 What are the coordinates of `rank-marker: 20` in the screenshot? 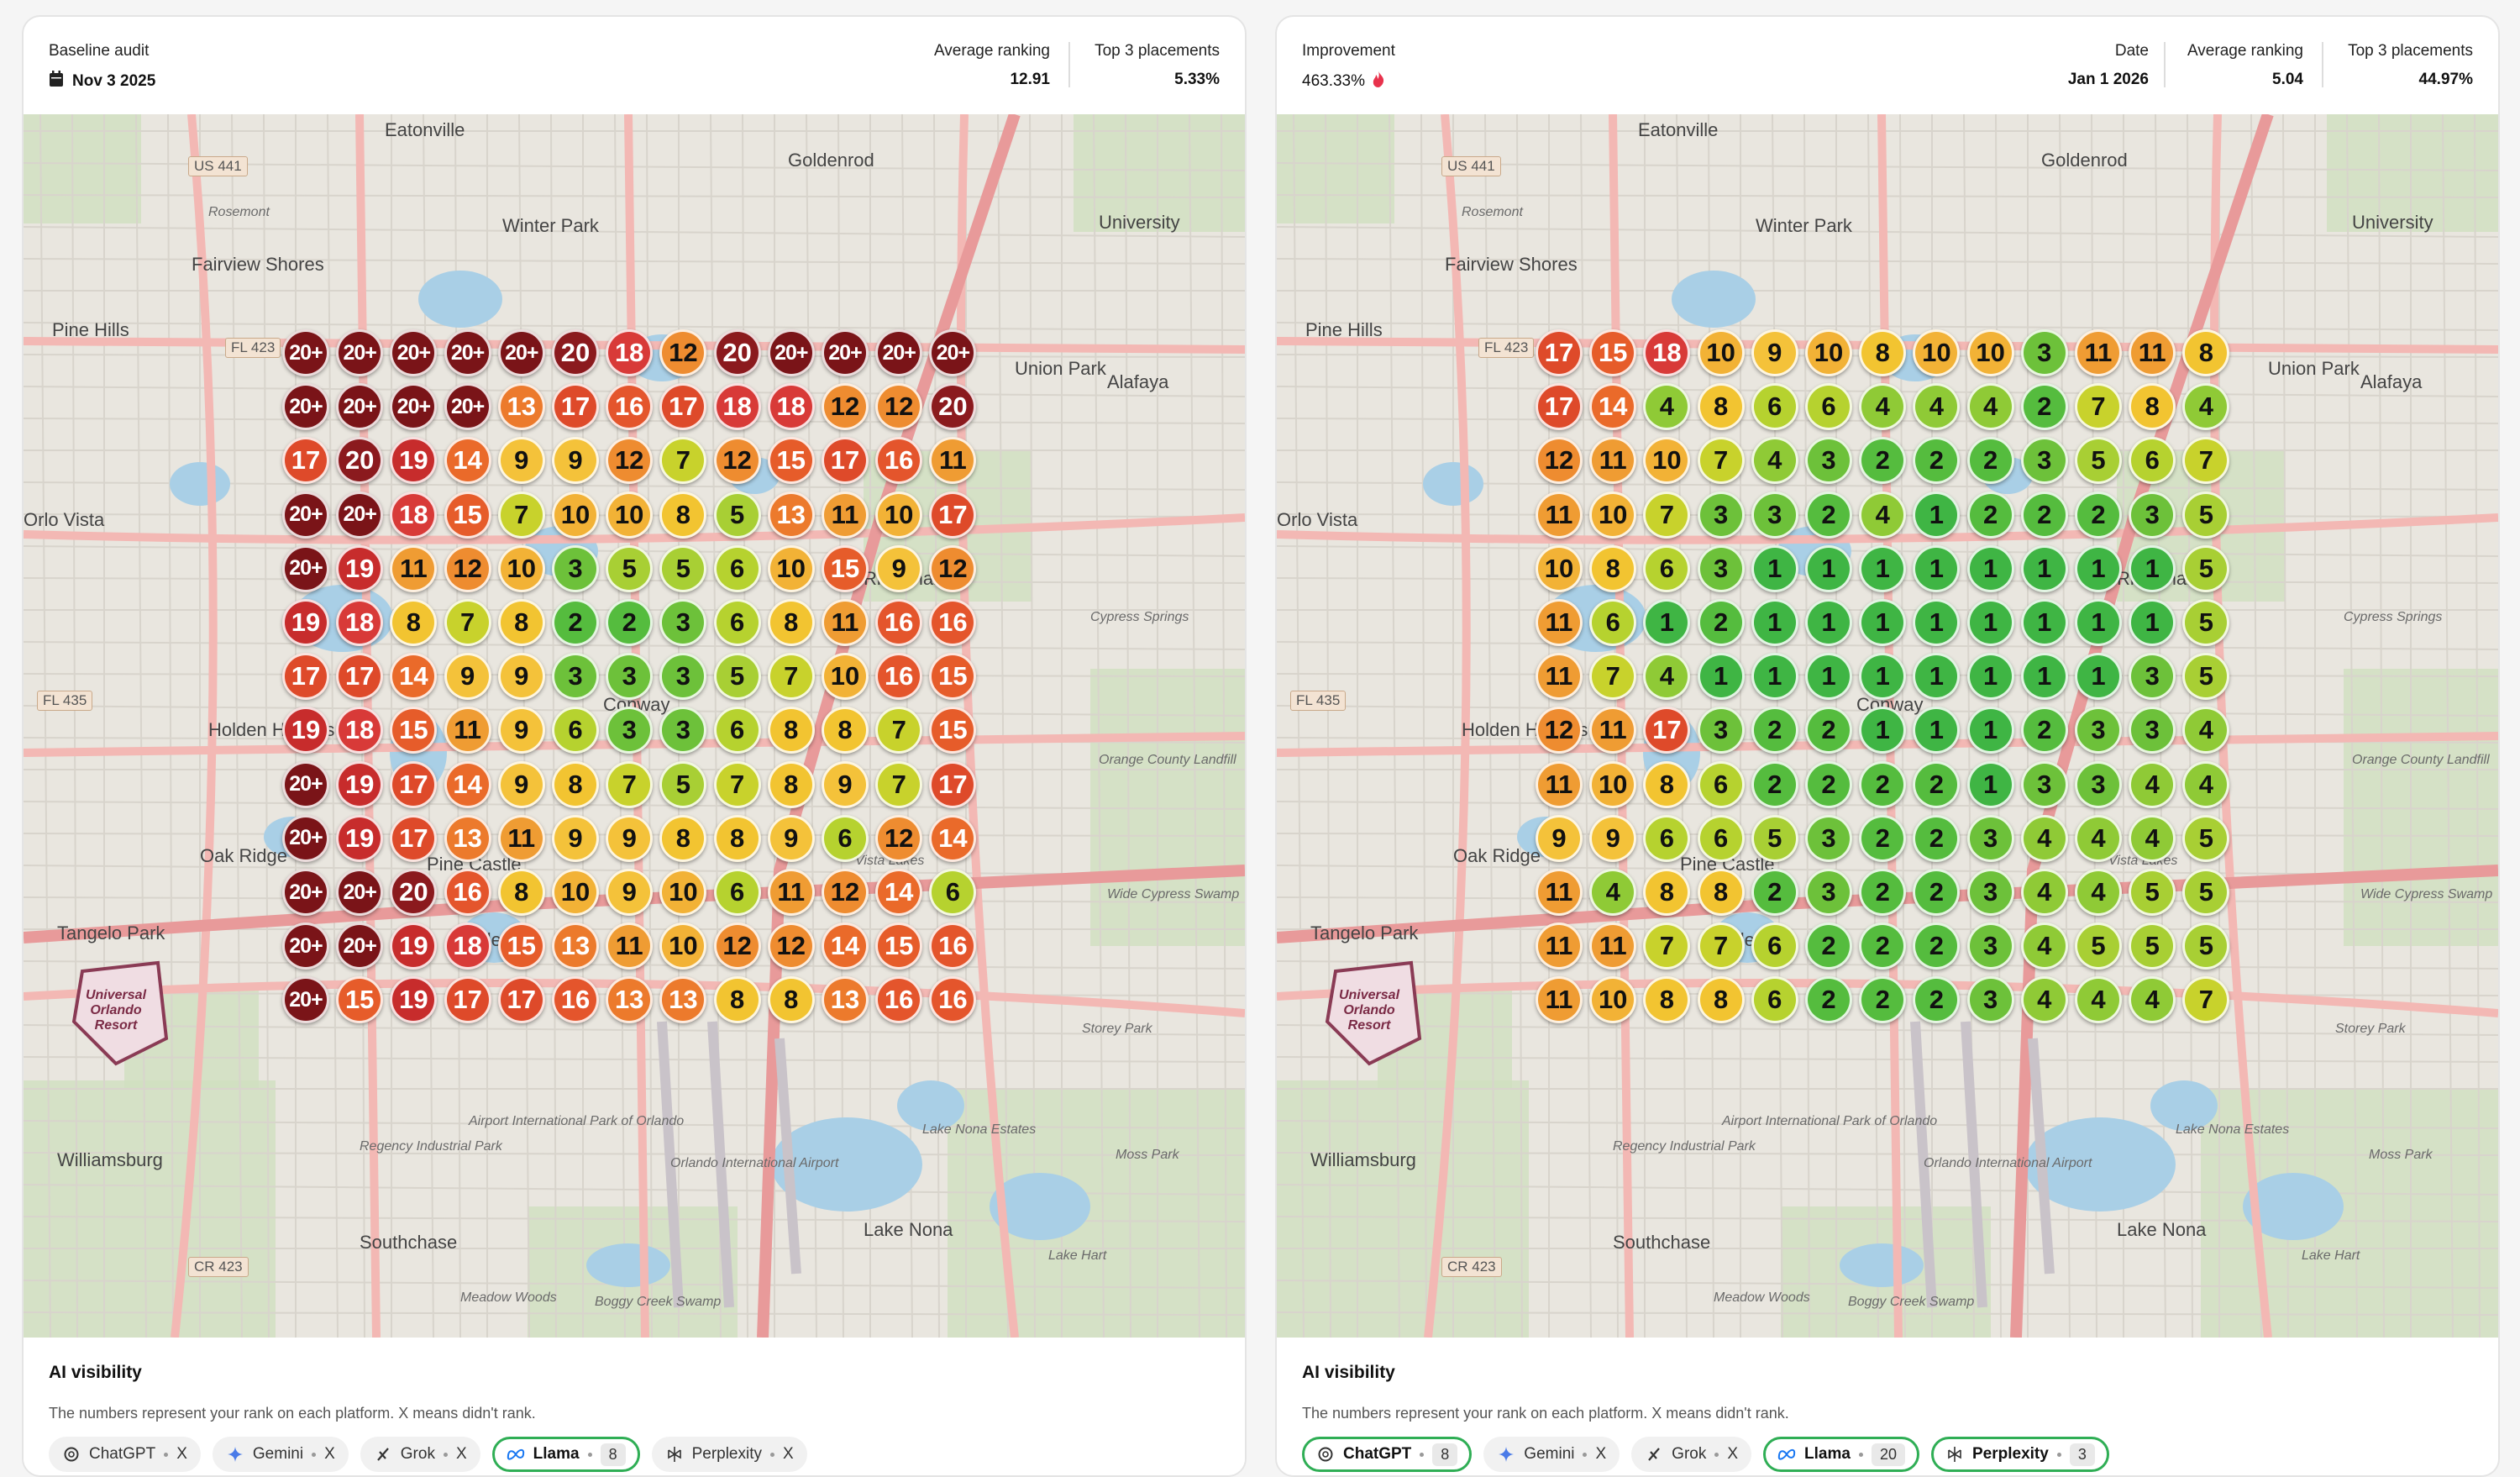 It's located at (360, 461).